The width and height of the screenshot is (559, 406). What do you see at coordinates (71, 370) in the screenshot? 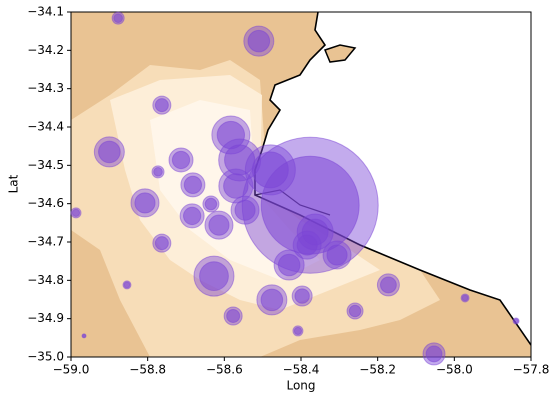
I see `x-tick-label: −59.0` at bounding box center [71, 370].